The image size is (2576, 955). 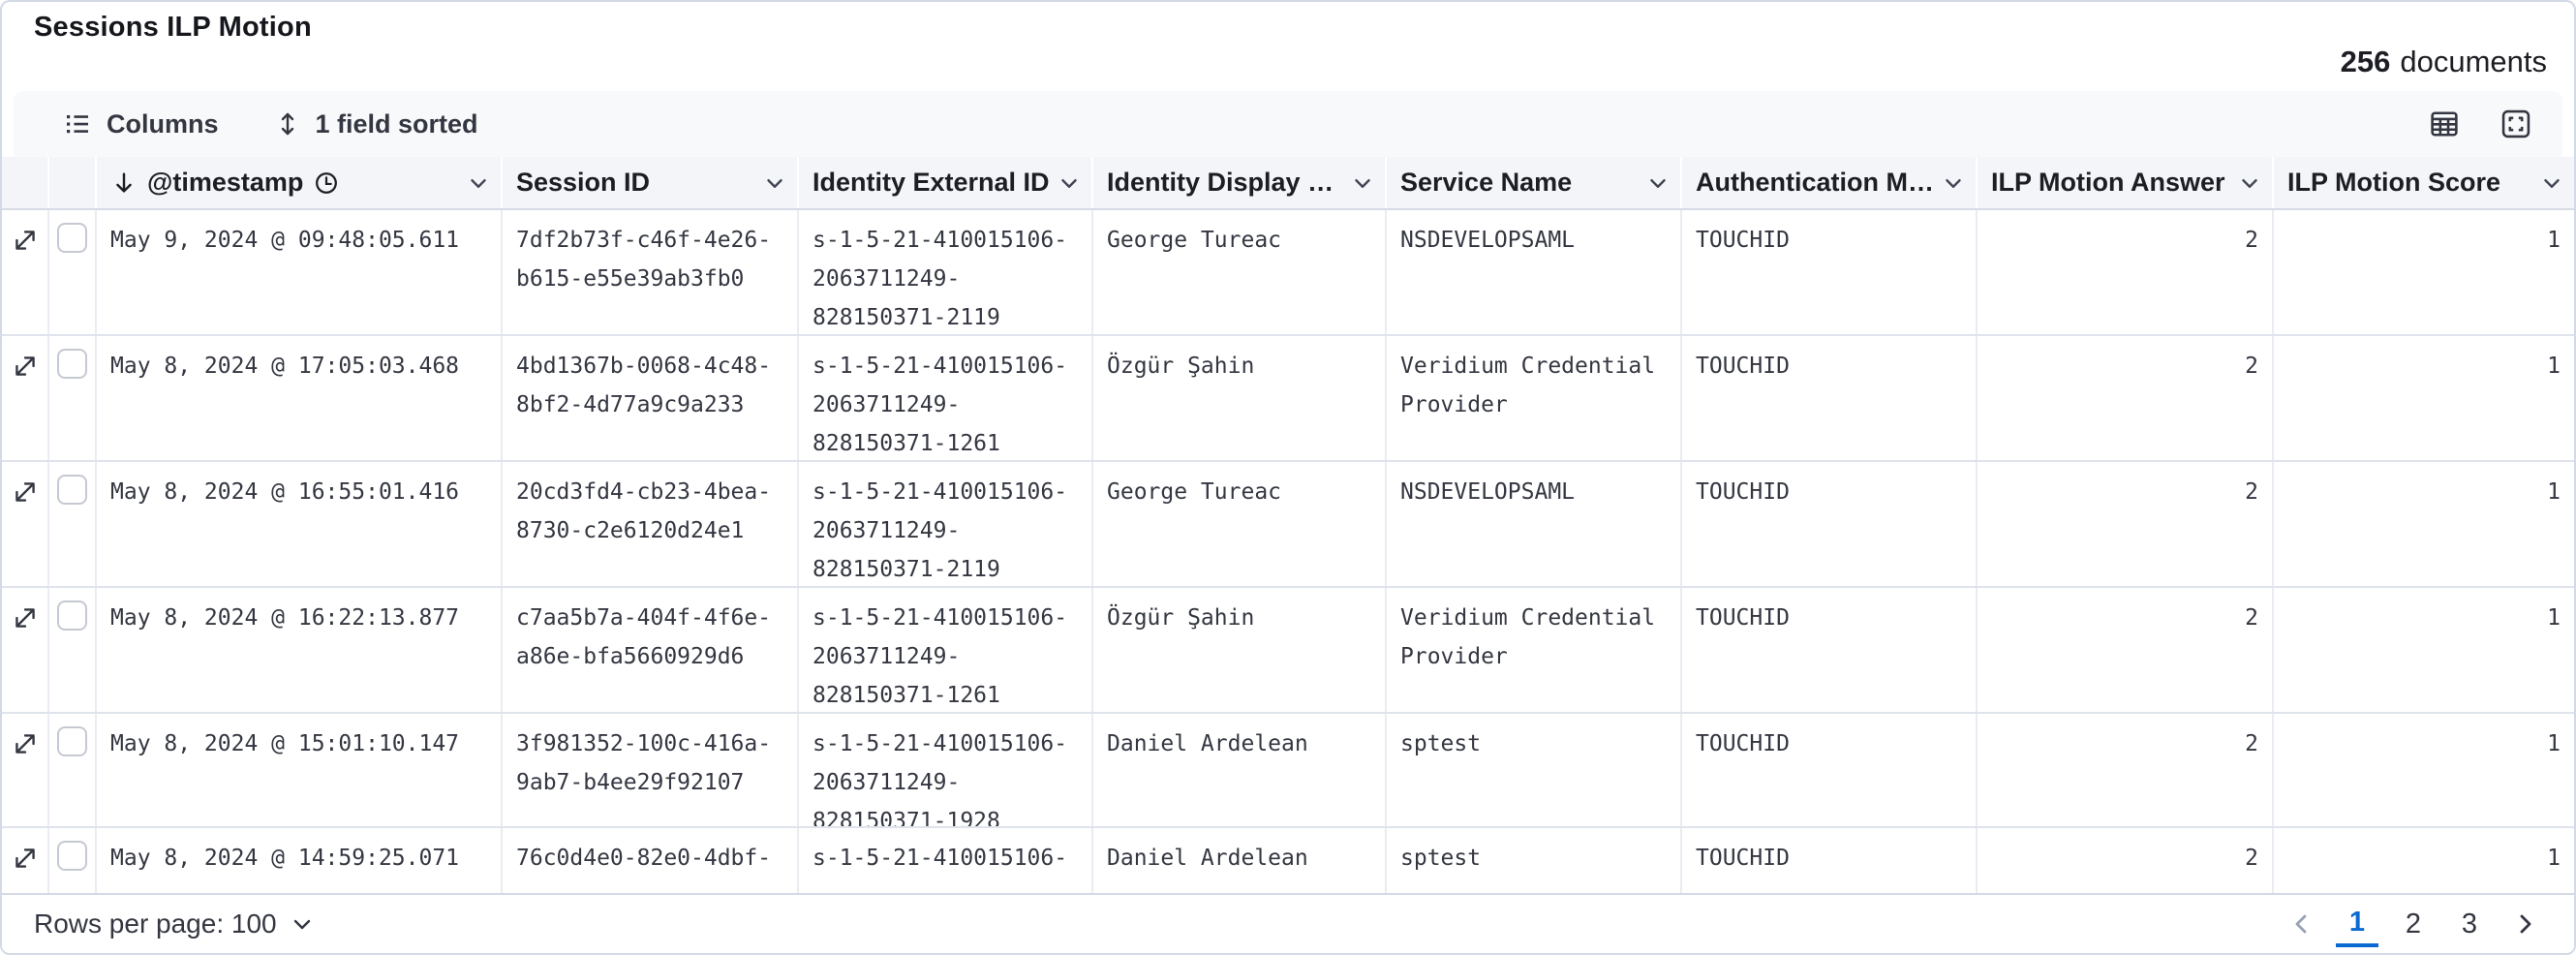 I want to click on display-options-button, so click(x=2444, y=124).